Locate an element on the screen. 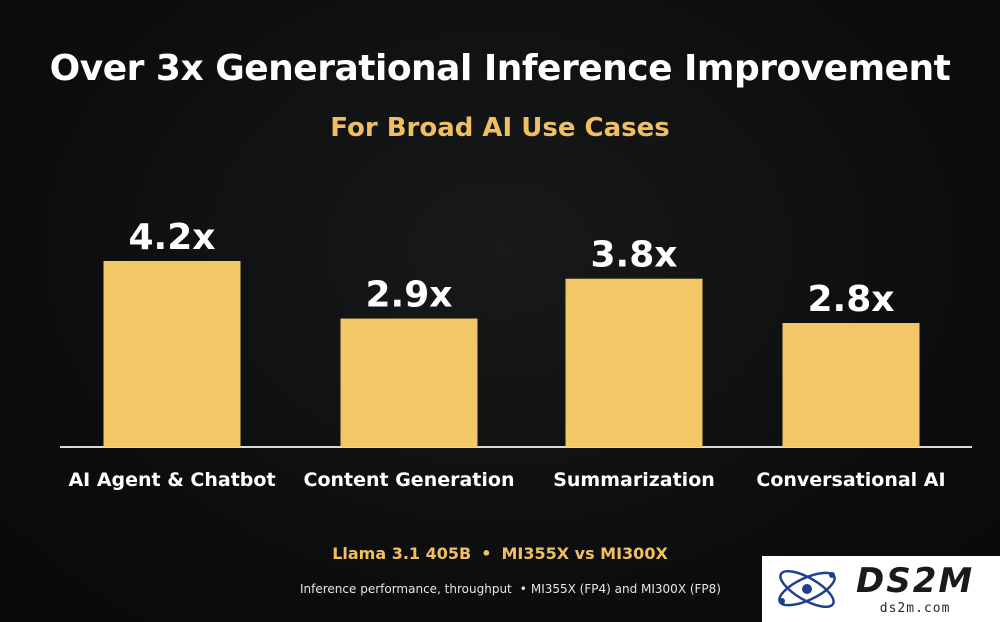 Image resolution: width=1000 pixels, height=622 pixels. data-label-conversational-ai: 2.8x is located at coordinates (851, 299).